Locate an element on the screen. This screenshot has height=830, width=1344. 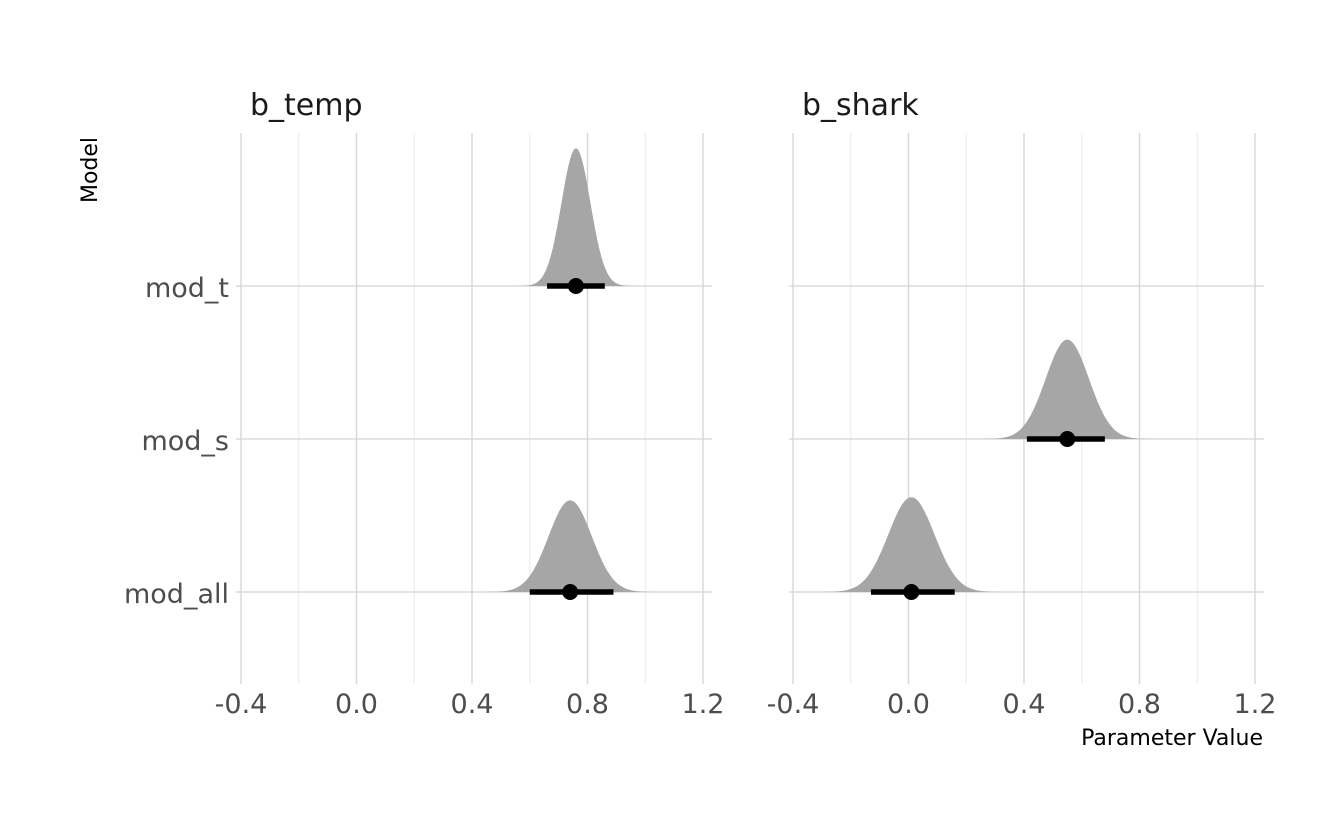
y-axis-labels: mod_t mod_s mod_all is located at coordinates (176, 441).